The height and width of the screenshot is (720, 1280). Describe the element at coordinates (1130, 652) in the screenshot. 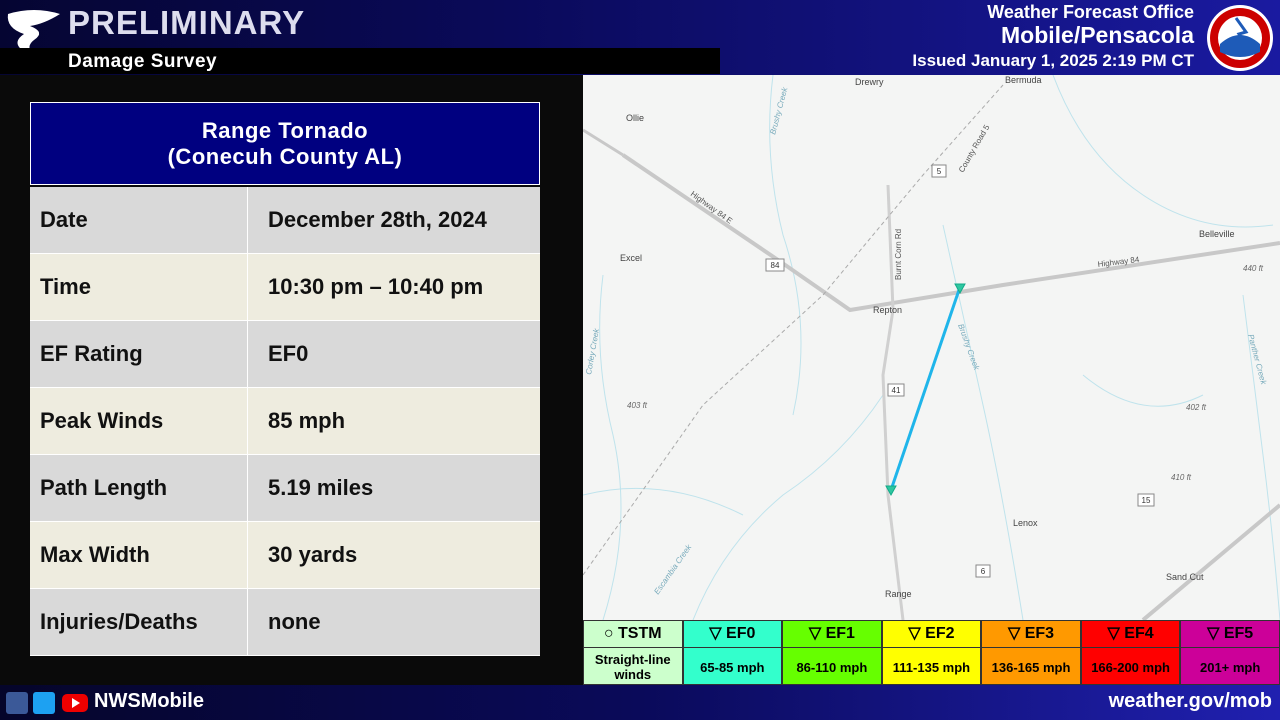

I see `legend-item: ▽ EF4 166-200 mph` at that location.